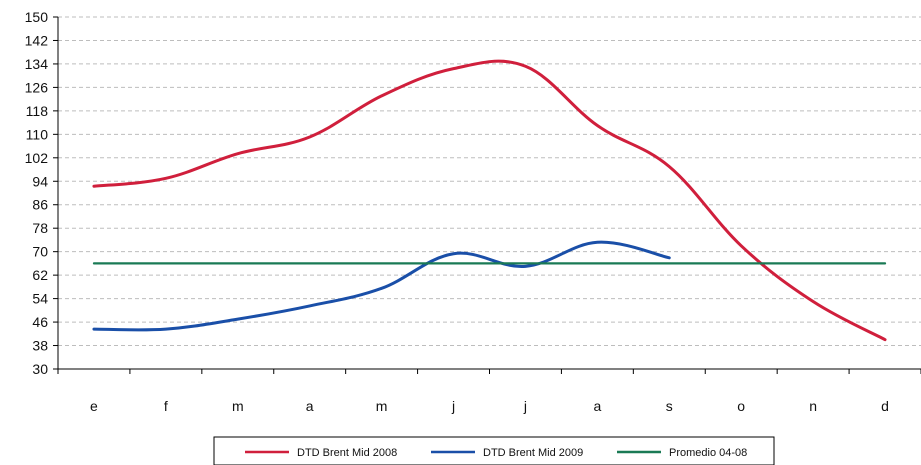 The width and height of the screenshot is (921, 465). What do you see at coordinates (94, 406) in the screenshot?
I see `x-tick-label: e` at bounding box center [94, 406].